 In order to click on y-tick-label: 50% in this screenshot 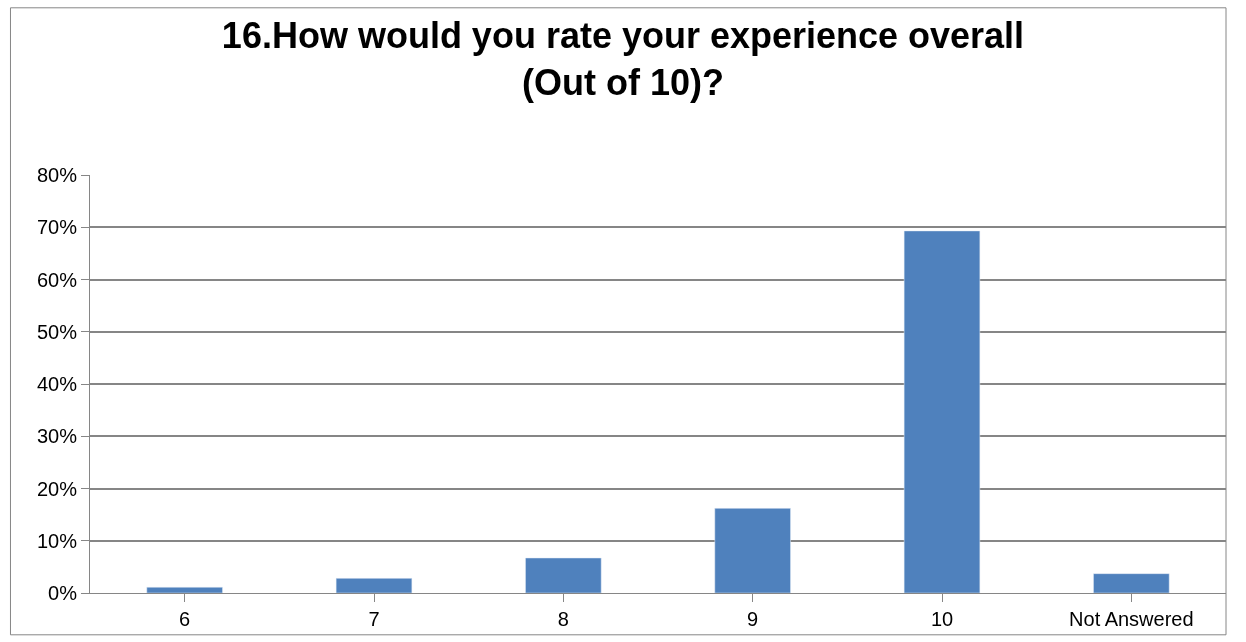, I will do `click(57, 331)`.